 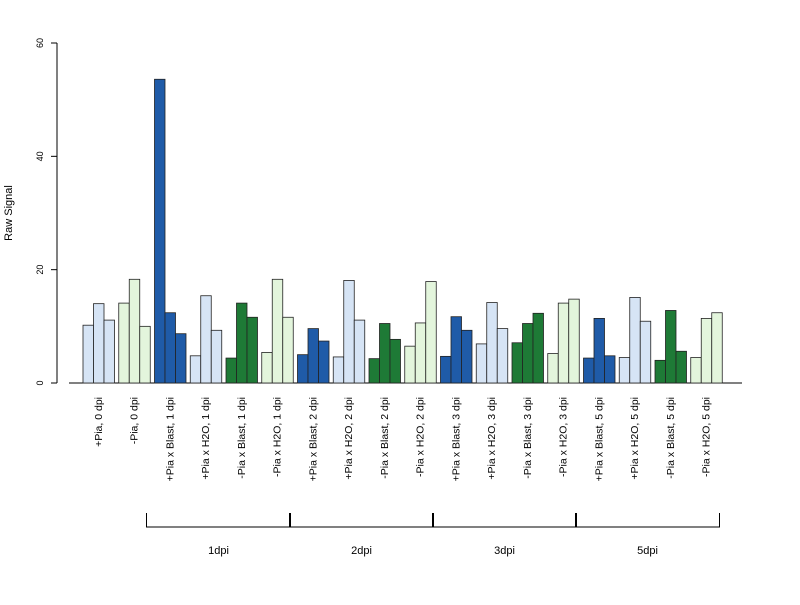 I want to click on x-tick-label: -Pia x H2O, 2 dpi, so click(x=421, y=437).